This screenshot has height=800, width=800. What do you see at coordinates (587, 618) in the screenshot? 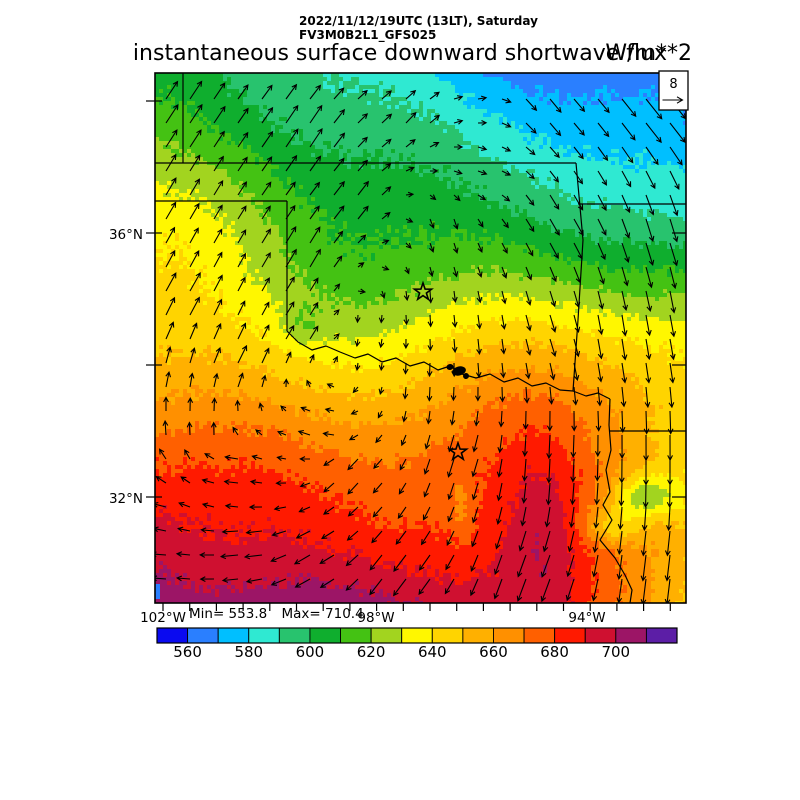
I see `lon-label-94W: 94°W` at bounding box center [587, 618].